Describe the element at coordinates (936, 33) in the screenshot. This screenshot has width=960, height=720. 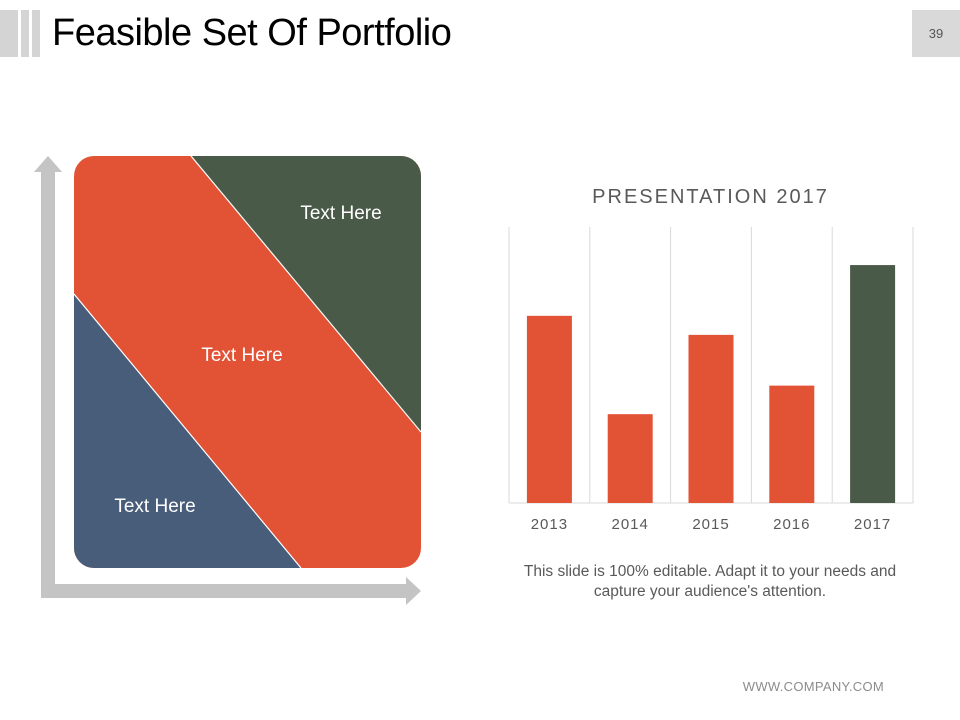
I see `page-number: 39` at that location.